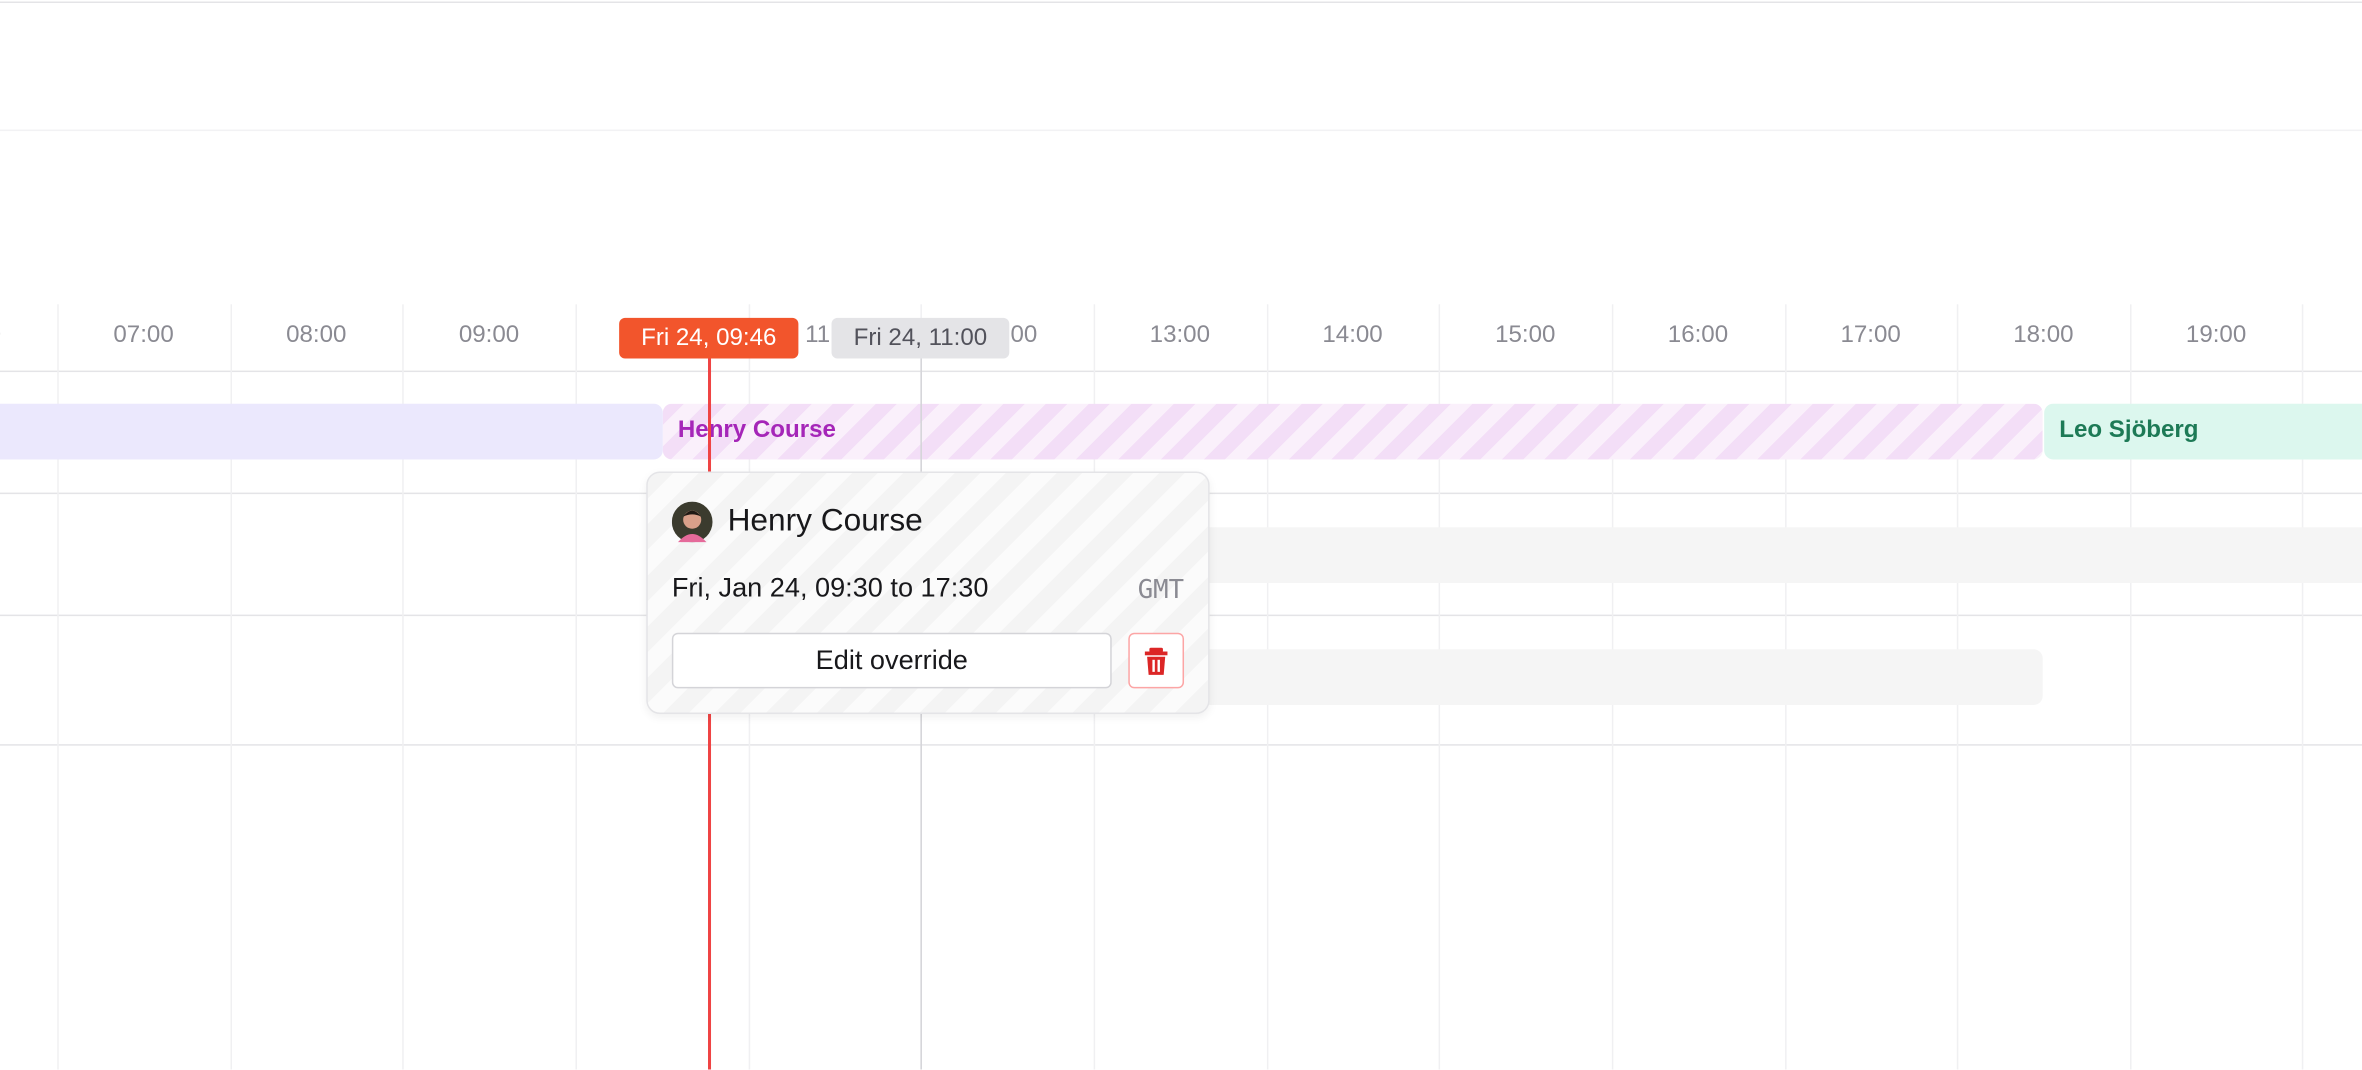  I want to click on avatar, so click(692, 522).